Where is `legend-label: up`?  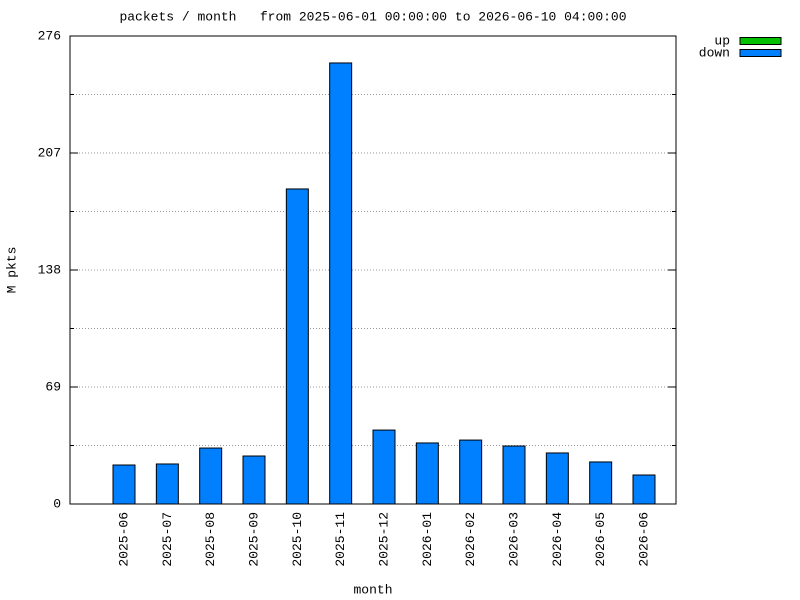 legend-label: up is located at coordinates (722, 40).